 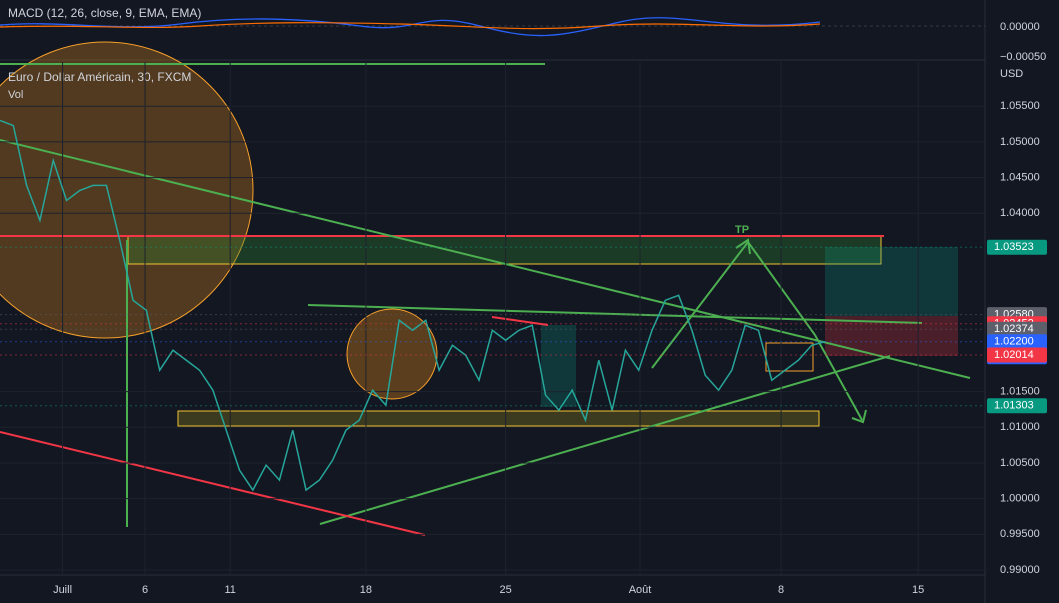 I want to click on y-tick-label: 1.04500, so click(x=1020, y=177).